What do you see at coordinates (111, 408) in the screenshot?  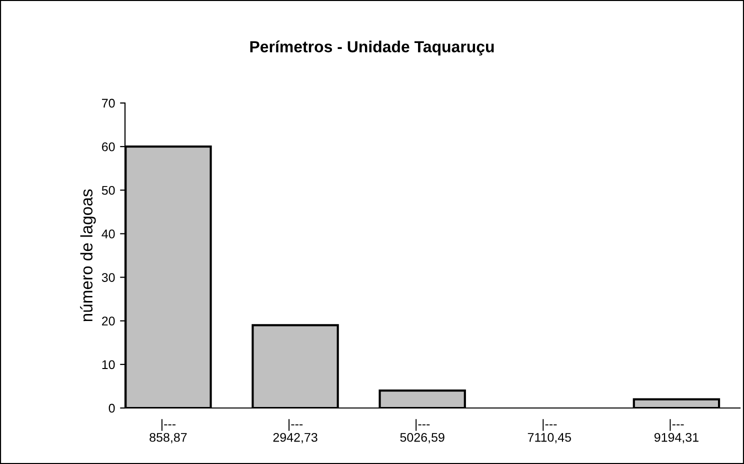 I see `y-tick-label: 0` at bounding box center [111, 408].